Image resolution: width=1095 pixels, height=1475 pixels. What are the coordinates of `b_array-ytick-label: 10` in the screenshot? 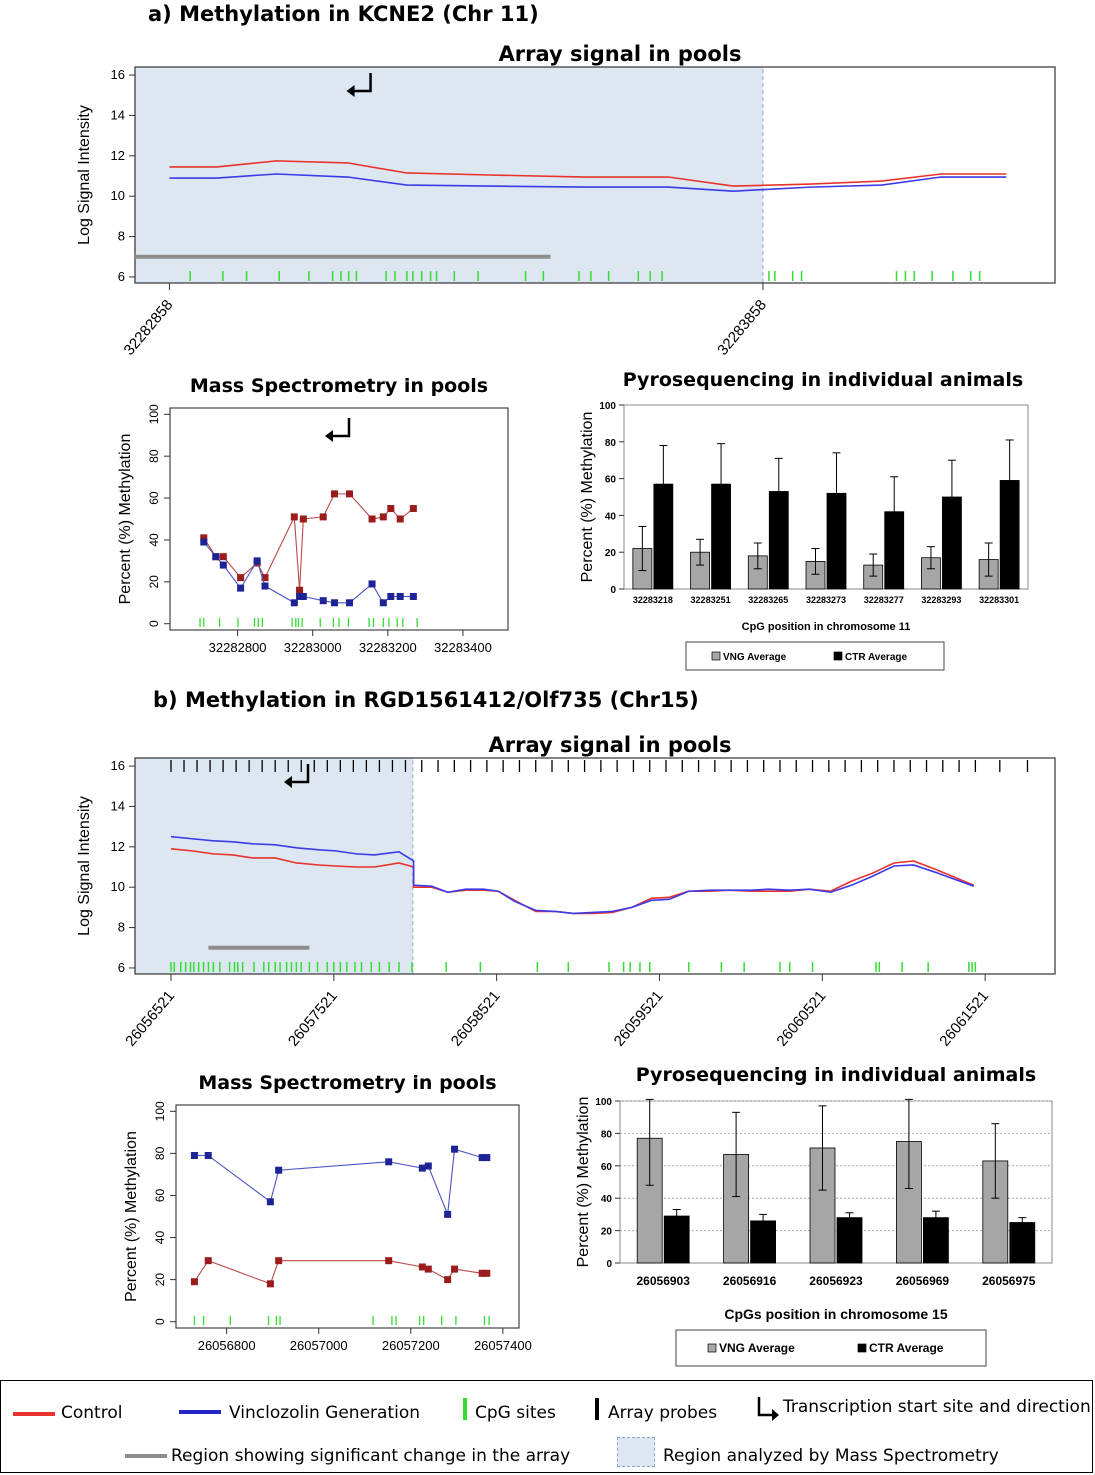 It's located at (118, 886).